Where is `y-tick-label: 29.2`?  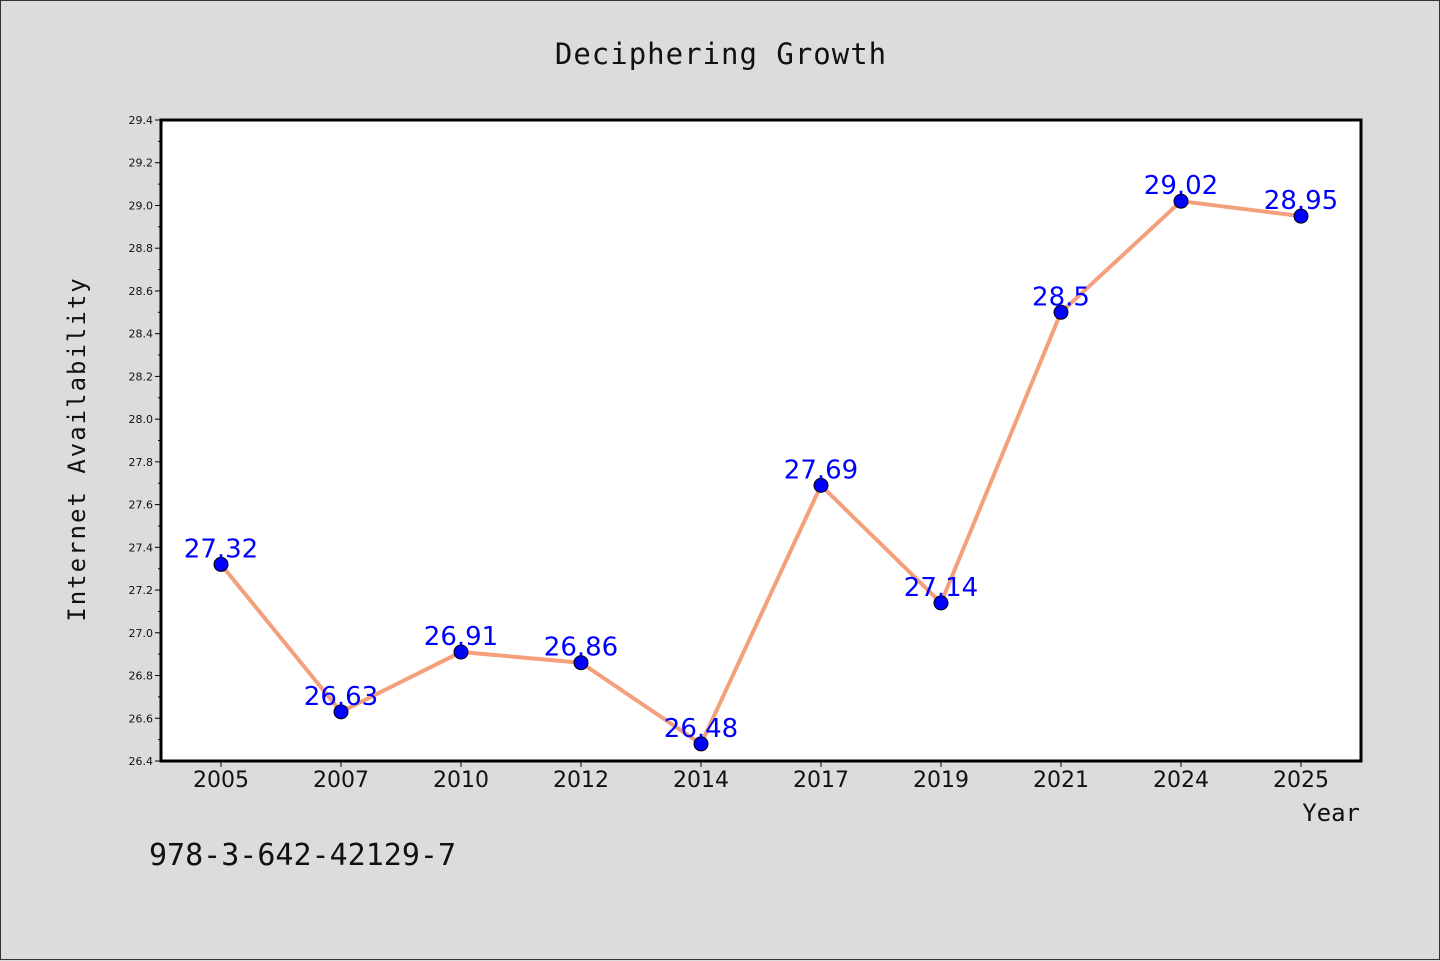
y-tick-label: 29.2 is located at coordinates (141, 163).